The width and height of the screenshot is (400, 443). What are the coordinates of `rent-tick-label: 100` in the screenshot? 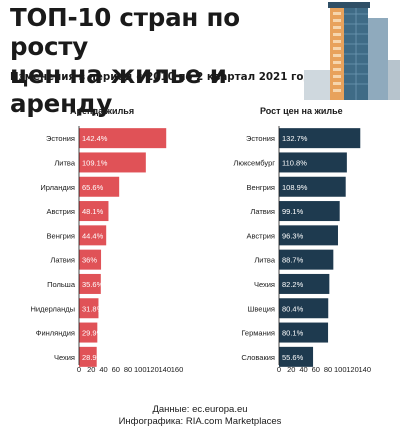 It's located at (140, 369).